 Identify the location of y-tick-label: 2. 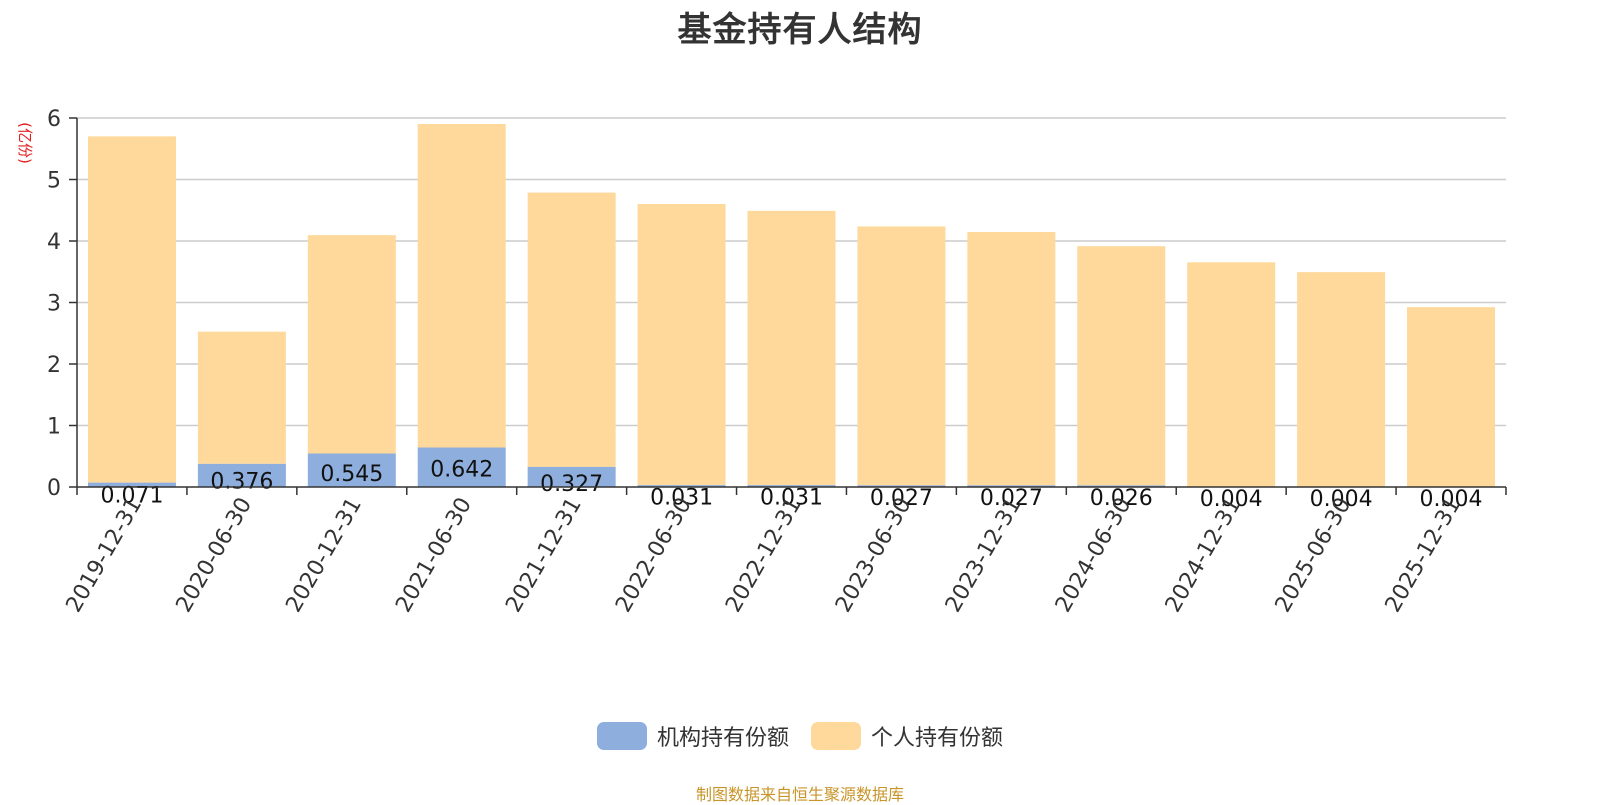
(54, 365).